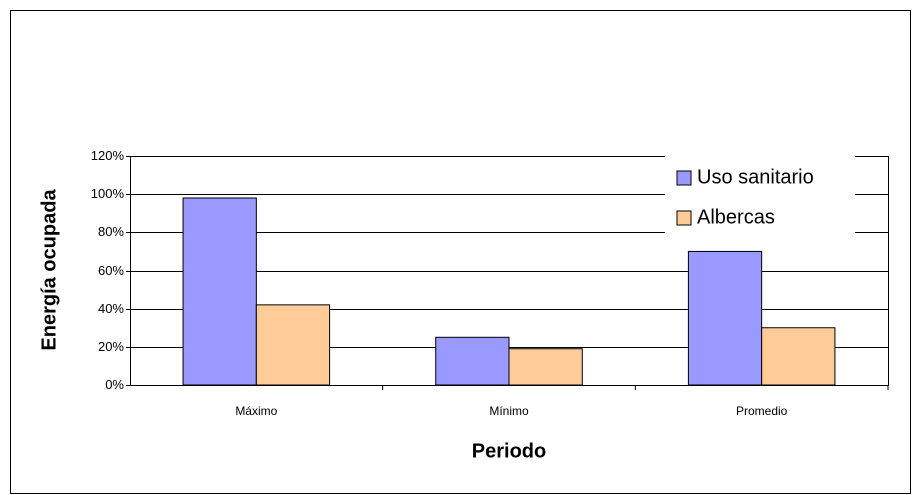  I want to click on x-axis-label: Periodo, so click(509, 451).